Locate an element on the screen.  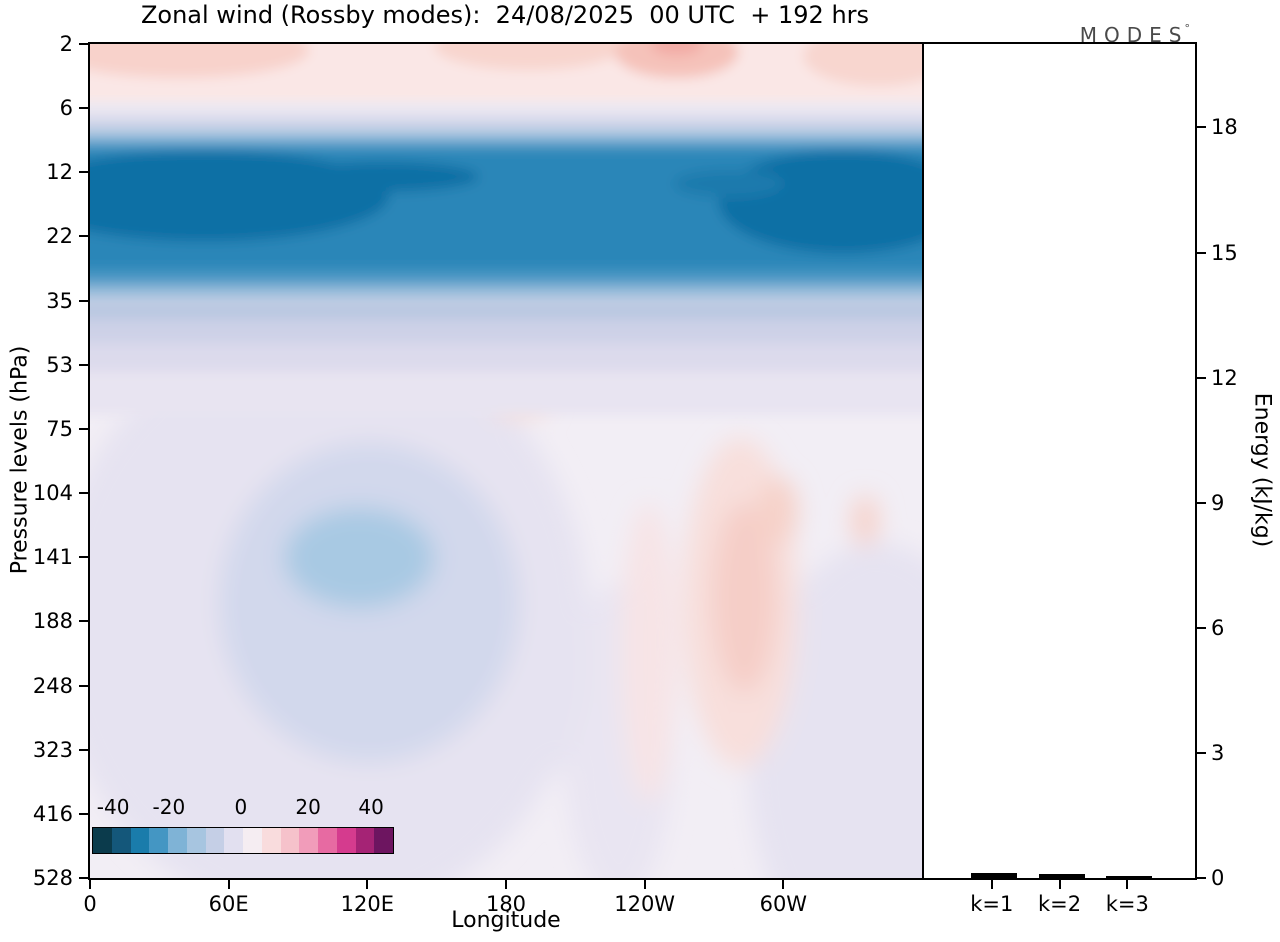
top-positive-layer is located at coordinates (506, 76).